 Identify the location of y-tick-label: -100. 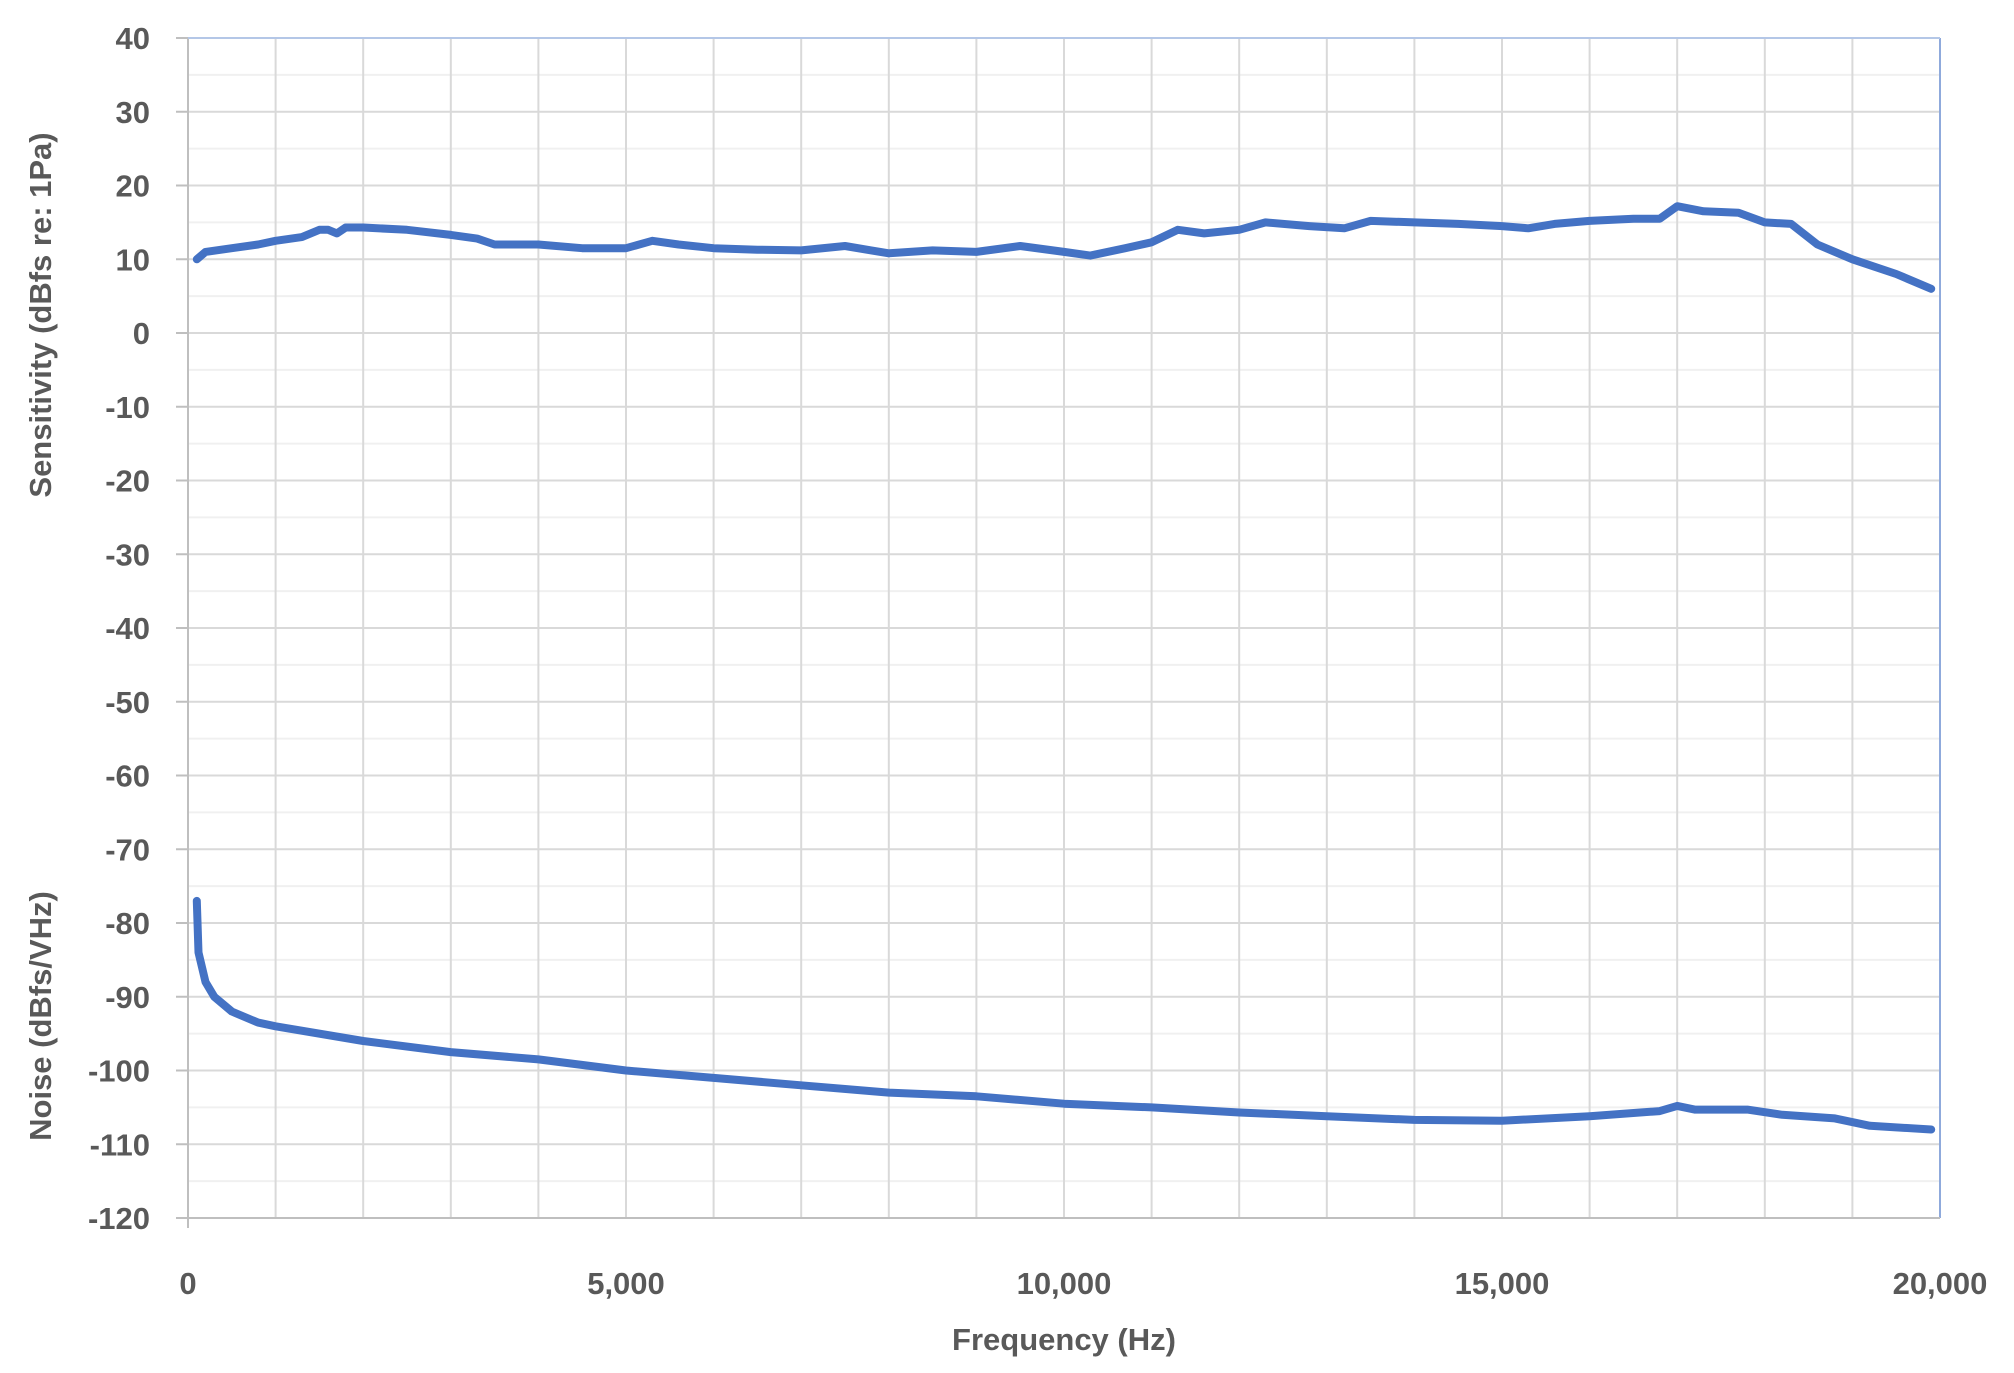
(119, 1071).